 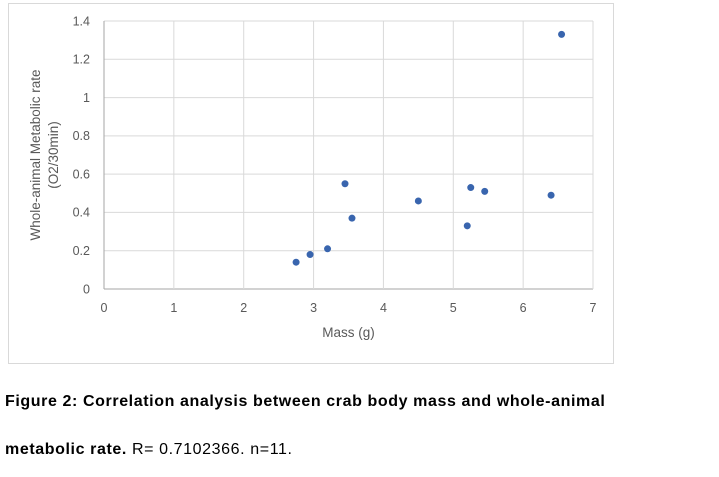 I want to click on x-tick-label: 6, so click(x=523, y=308).